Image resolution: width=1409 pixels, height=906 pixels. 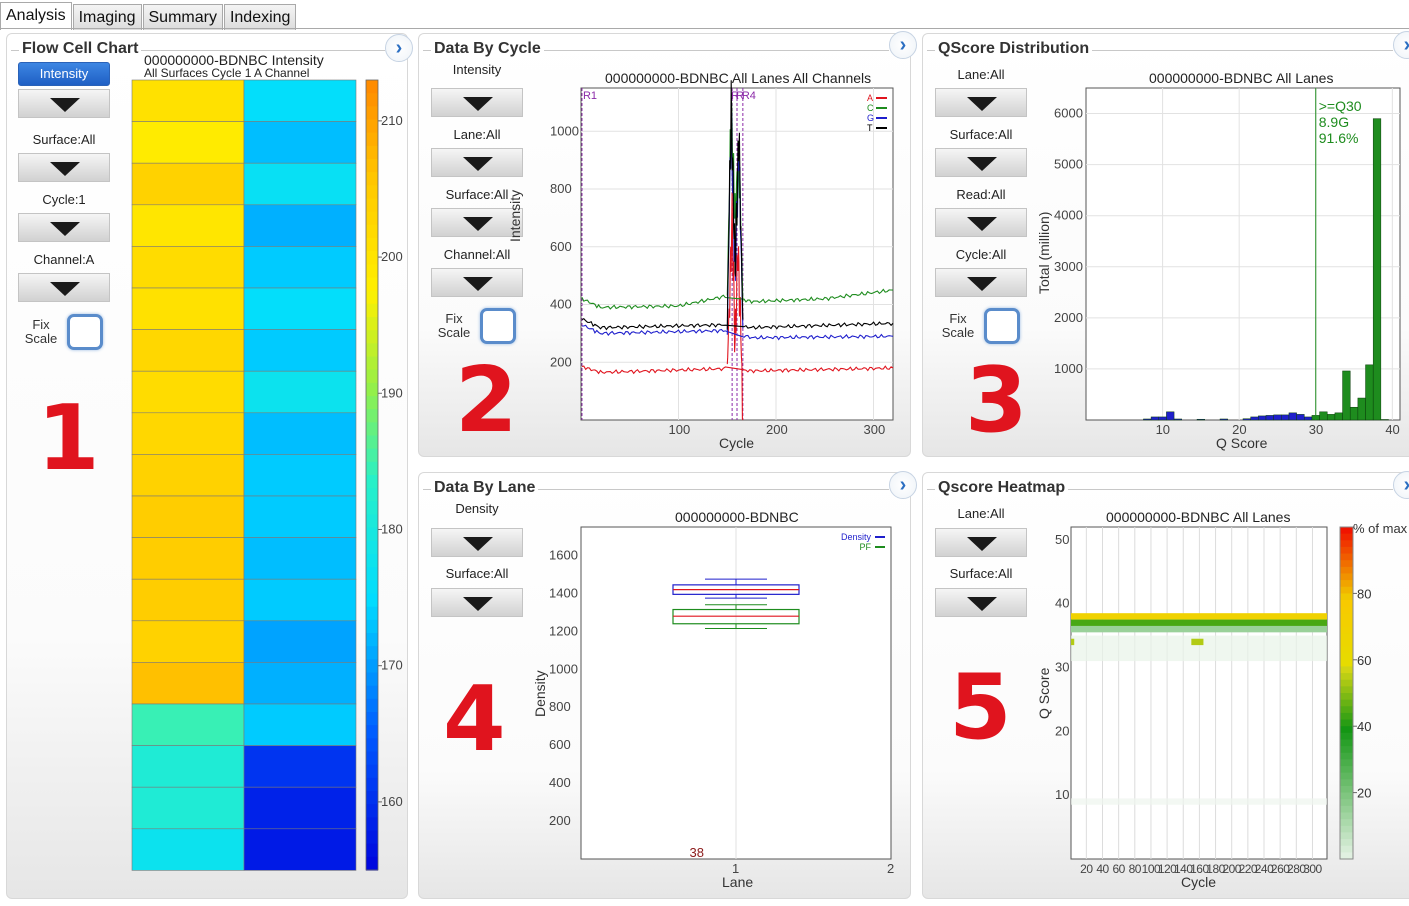 What do you see at coordinates (1264, 869) in the screenshot?
I see `x-tick-label: 240` at bounding box center [1264, 869].